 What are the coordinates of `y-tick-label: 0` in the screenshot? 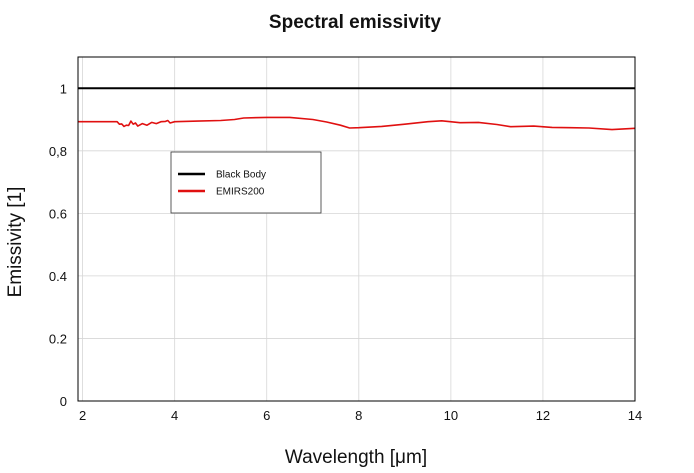 It's located at (63, 401).